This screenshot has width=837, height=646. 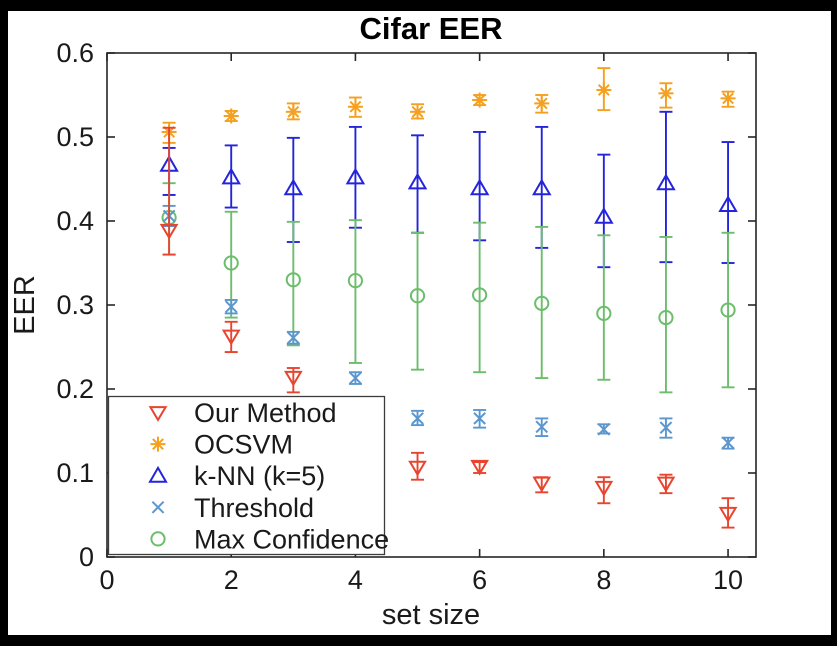 What do you see at coordinates (254, 508) in the screenshot?
I see `legend-label: Threshold` at bounding box center [254, 508].